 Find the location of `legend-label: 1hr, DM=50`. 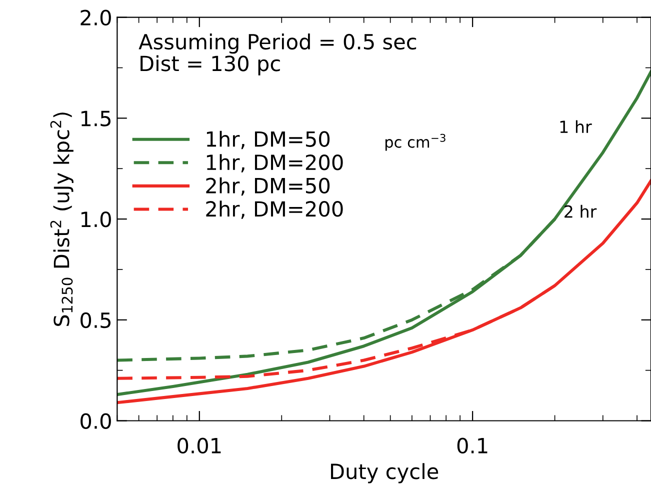

legend-label: 1hr, DM=50 is located at coordinates (268, 140).